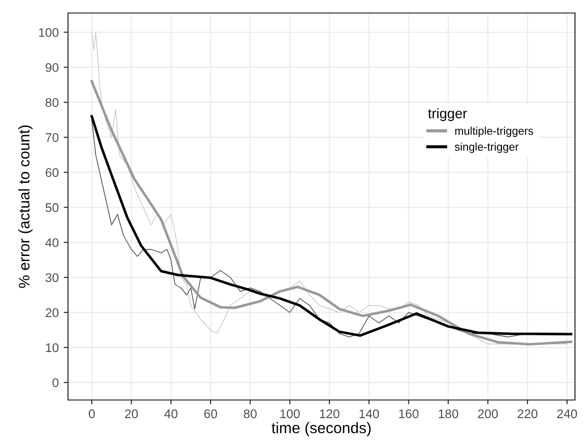  What do you see at coordinates (567, 413) in the screenshot?
I see `x-tick-label: 240` at bounding box center [567, 413].